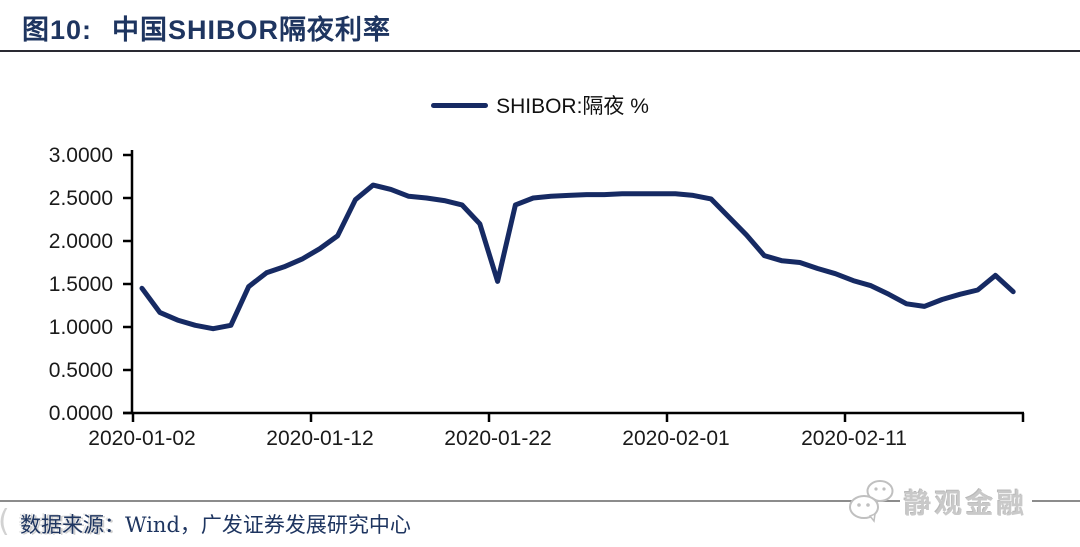  I want to click on legend-line-swatch, so click(460, 105).